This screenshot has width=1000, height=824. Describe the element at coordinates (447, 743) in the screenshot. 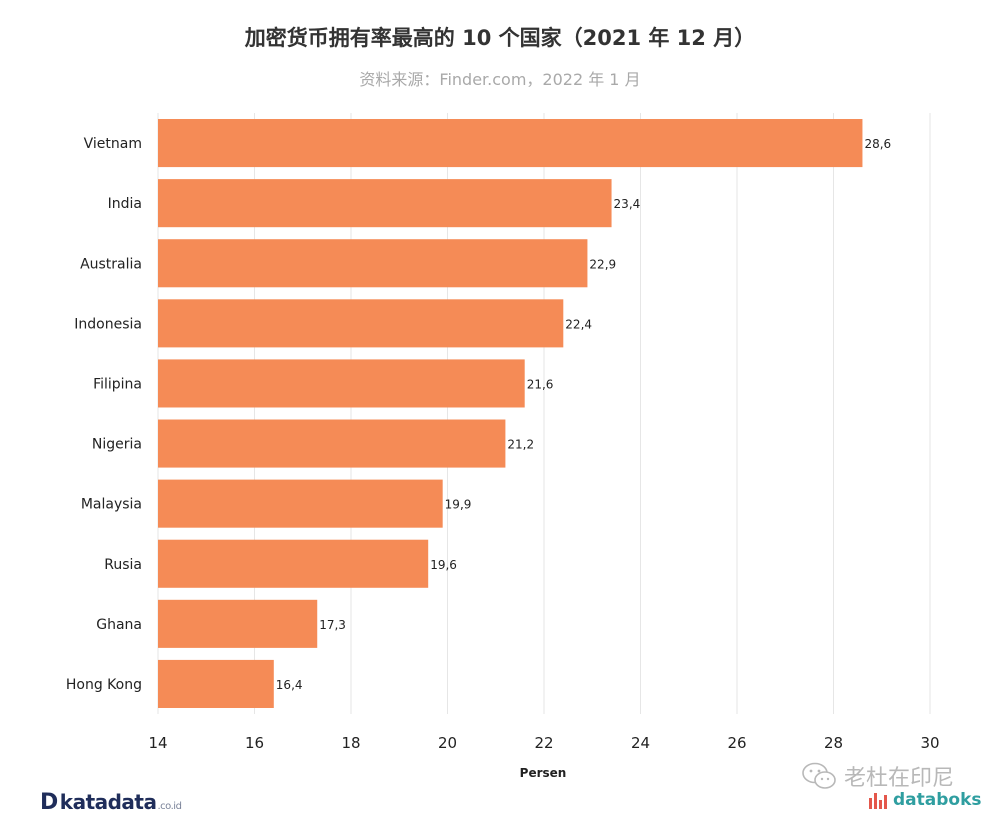

I see `x-tick-label: 20` at that location.